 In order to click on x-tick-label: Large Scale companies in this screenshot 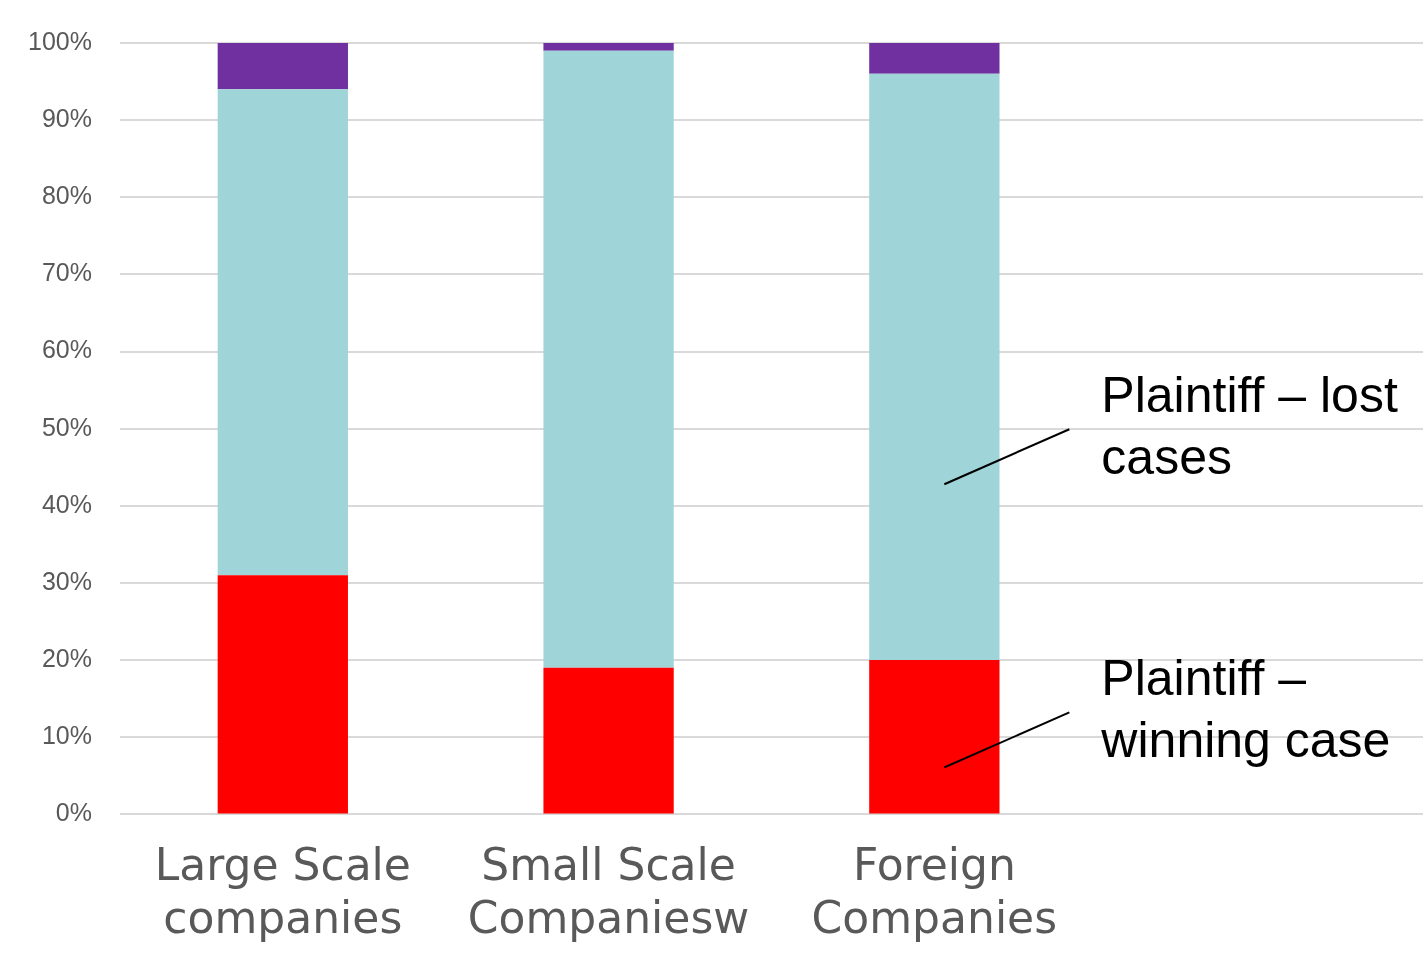, I will do `click(282, 891)`.